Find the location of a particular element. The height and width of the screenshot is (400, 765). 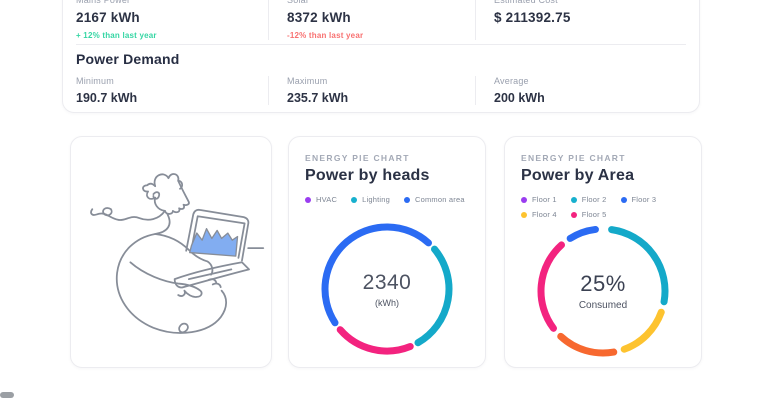

card-title: Power by heads is located at coordinates (367, 175).